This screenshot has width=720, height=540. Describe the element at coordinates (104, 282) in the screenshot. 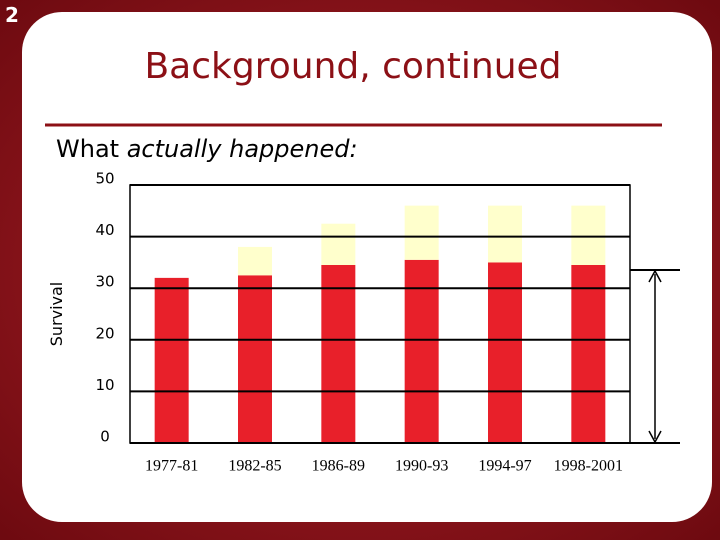

I see `y-tick-label: 30` at that location.